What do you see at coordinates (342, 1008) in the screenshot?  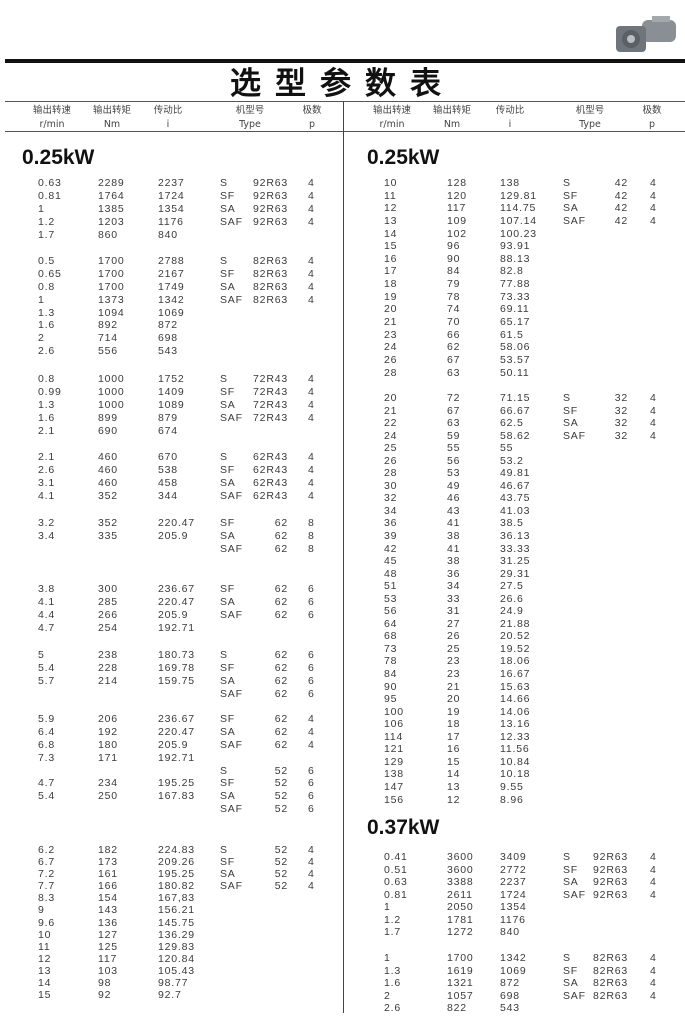 I see `spec-row: 2.6 822 543` at bounding box center [342, 1008].